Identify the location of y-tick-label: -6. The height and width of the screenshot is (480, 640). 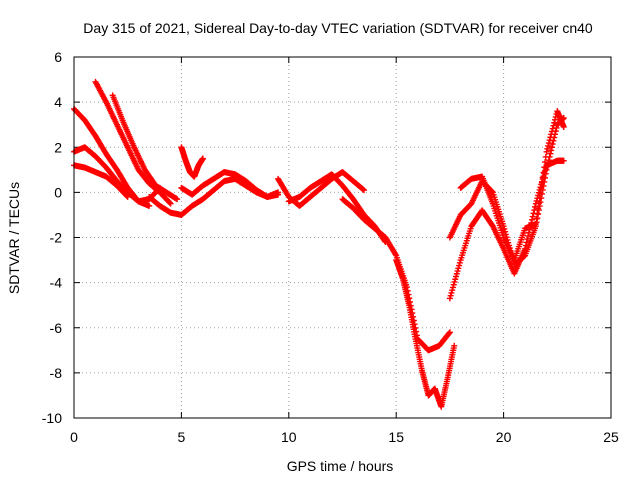
(56, 328).